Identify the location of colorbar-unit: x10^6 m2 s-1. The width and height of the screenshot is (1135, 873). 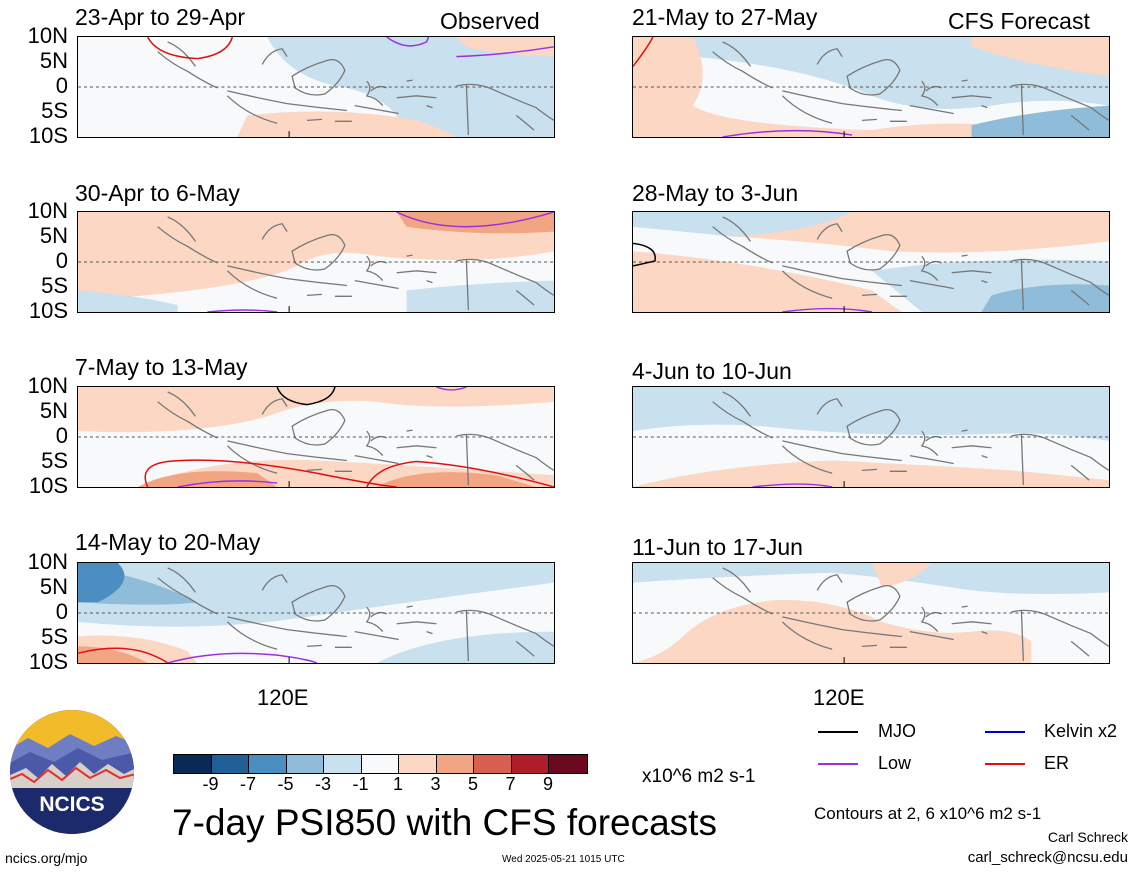
(699, 776).